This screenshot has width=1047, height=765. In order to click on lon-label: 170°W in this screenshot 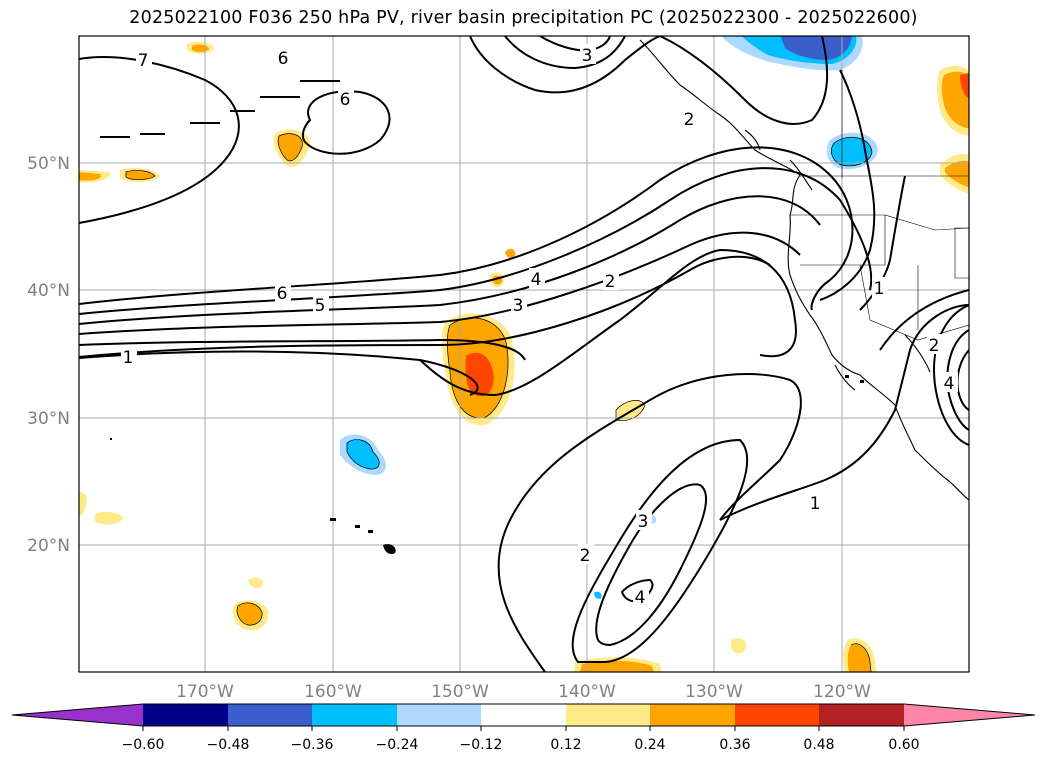, I will do `click(205, 692)`.